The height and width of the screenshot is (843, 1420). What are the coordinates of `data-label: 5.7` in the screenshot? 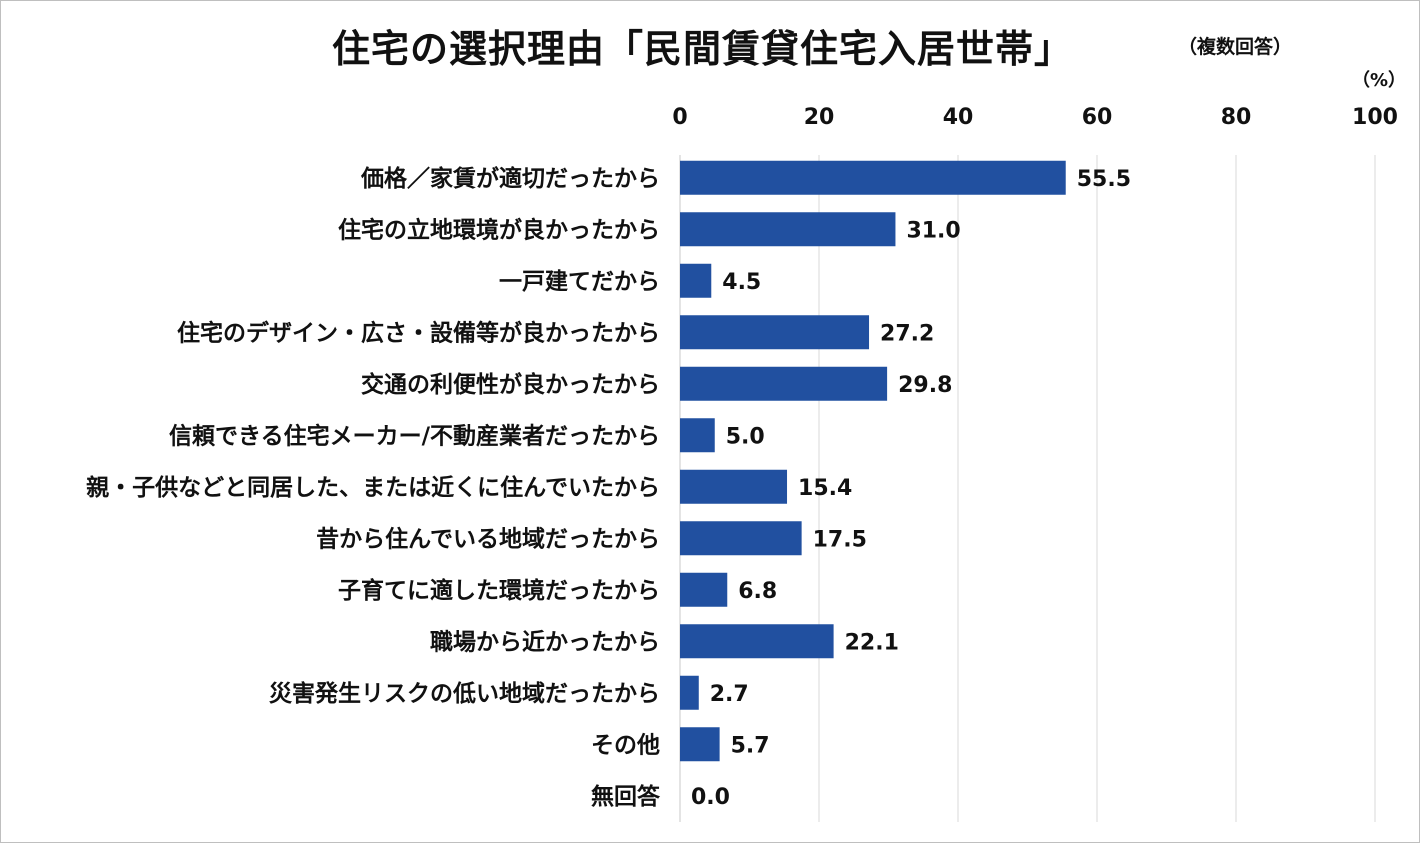 It's located at (750, 745).